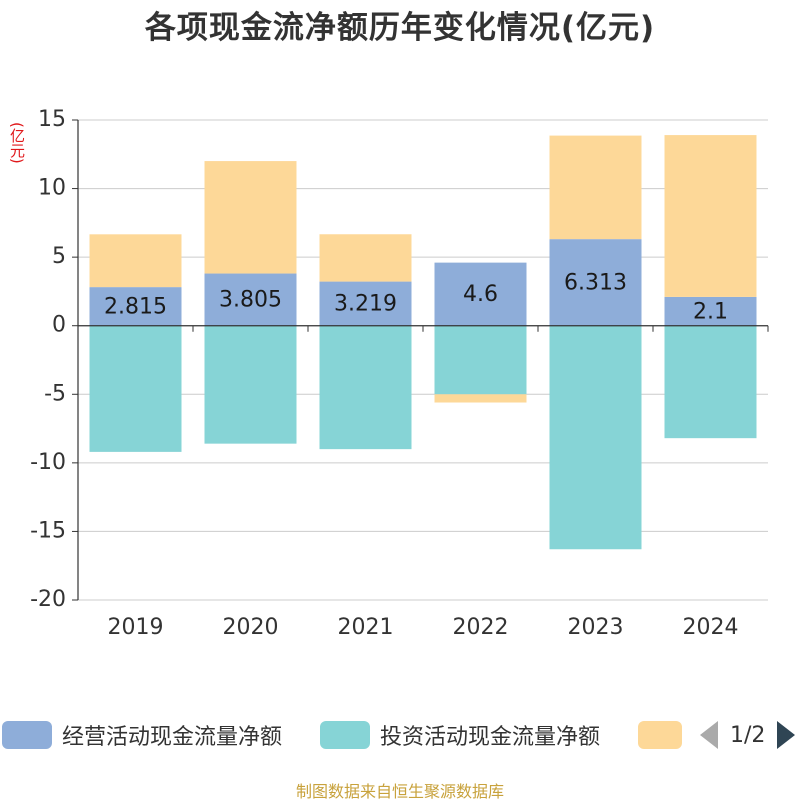 The width and height of the screenshot is (800, 802). Describe the element at coordinates (59, 325) in the screenshot. I see `y-tick-label: 0` at that location.